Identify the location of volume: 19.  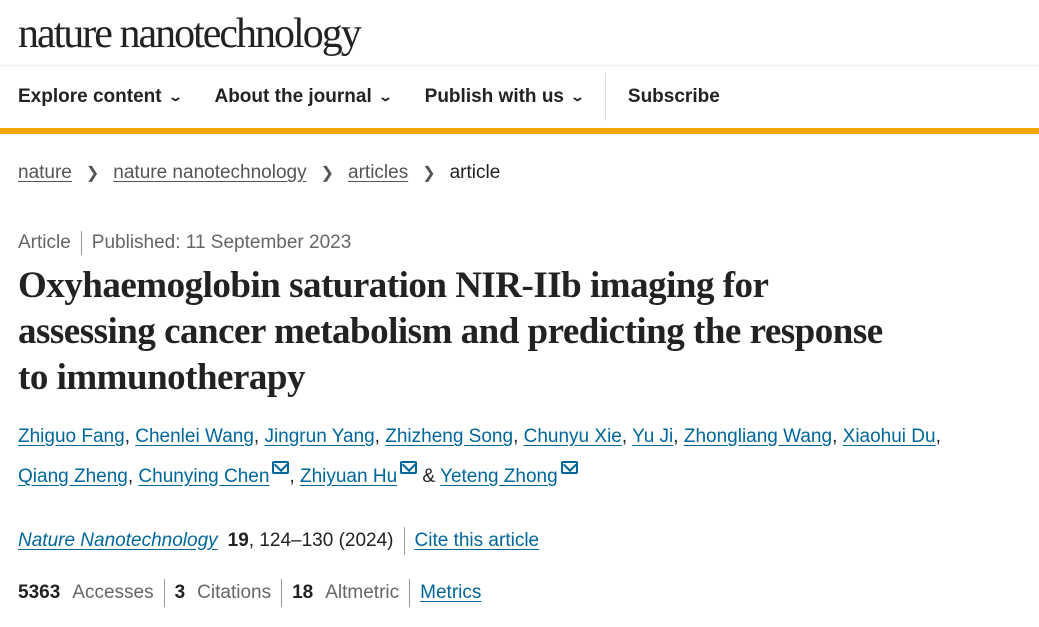
(238, 540).